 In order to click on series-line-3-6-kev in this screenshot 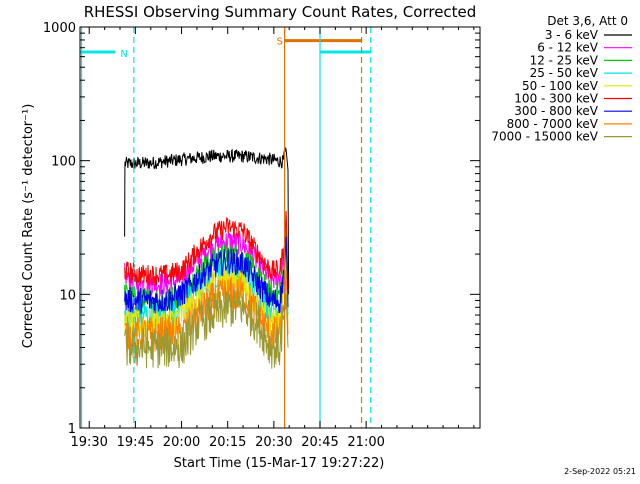, I will do `click(207, 221)`.